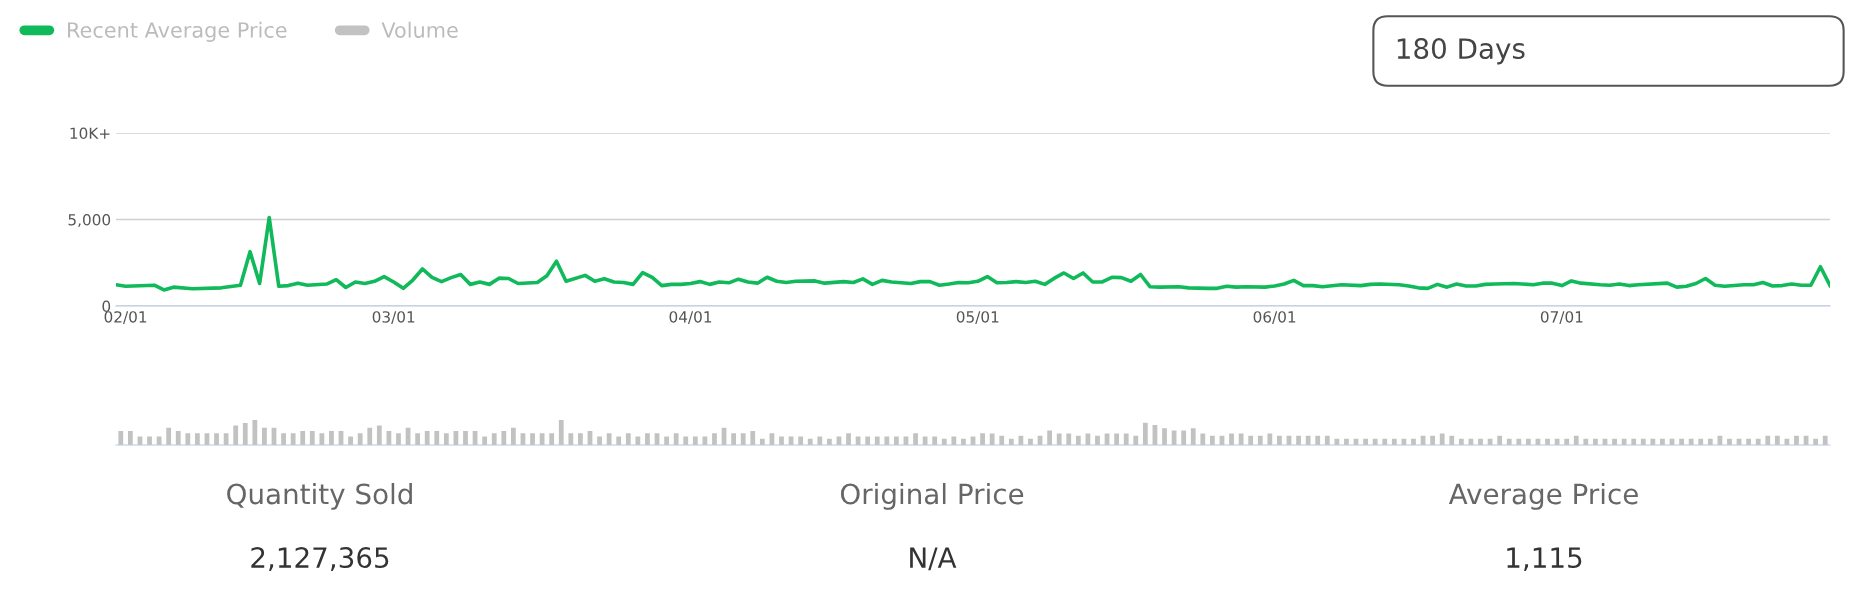 This screenshot has height=601, width=1861. What do you see at coordinates (125, 317) in the screenshot?
I see `x-tick-label: 02/01` at bounding box center [125, 317].